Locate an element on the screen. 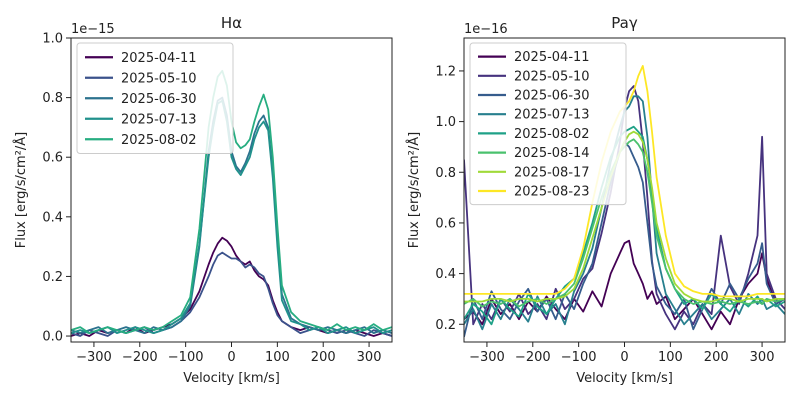 This screenshot has height=402, width=800. legend-entry: 2025-08-23 is located at coordinates (552, 192).